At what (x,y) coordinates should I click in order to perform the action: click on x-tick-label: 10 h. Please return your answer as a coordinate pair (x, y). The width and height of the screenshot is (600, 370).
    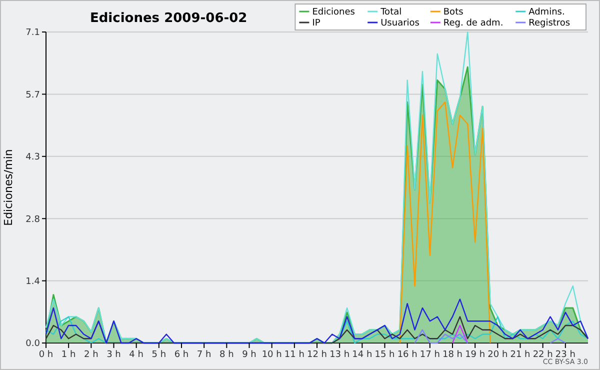
    Looking at the image, I should click on (272, 355).